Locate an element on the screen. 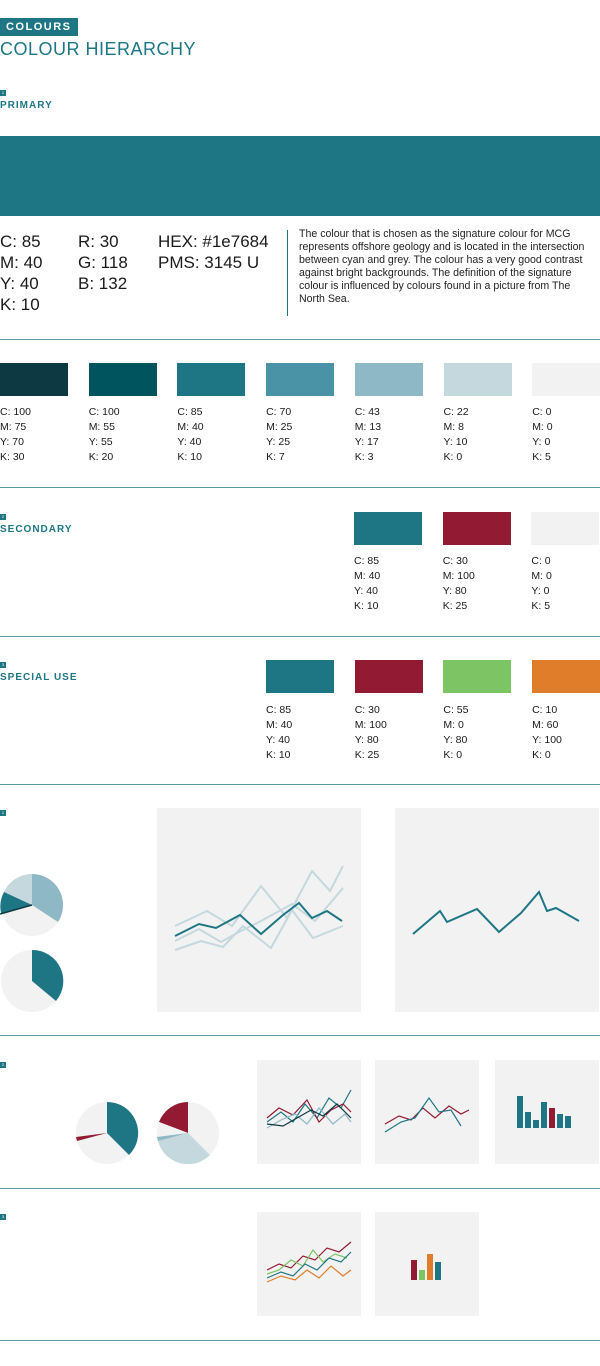 The width and height of the screenshot is (600, 1366). special-c-value: C: 30 is located at coordinates (367, 710).